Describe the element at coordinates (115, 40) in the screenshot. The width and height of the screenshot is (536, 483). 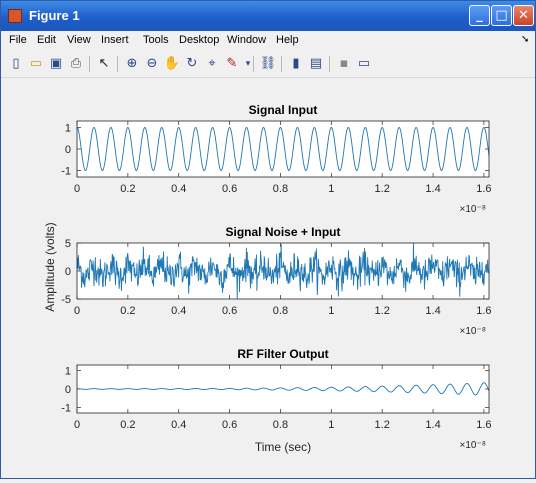
I see `menu-insert: Insert` at that location.